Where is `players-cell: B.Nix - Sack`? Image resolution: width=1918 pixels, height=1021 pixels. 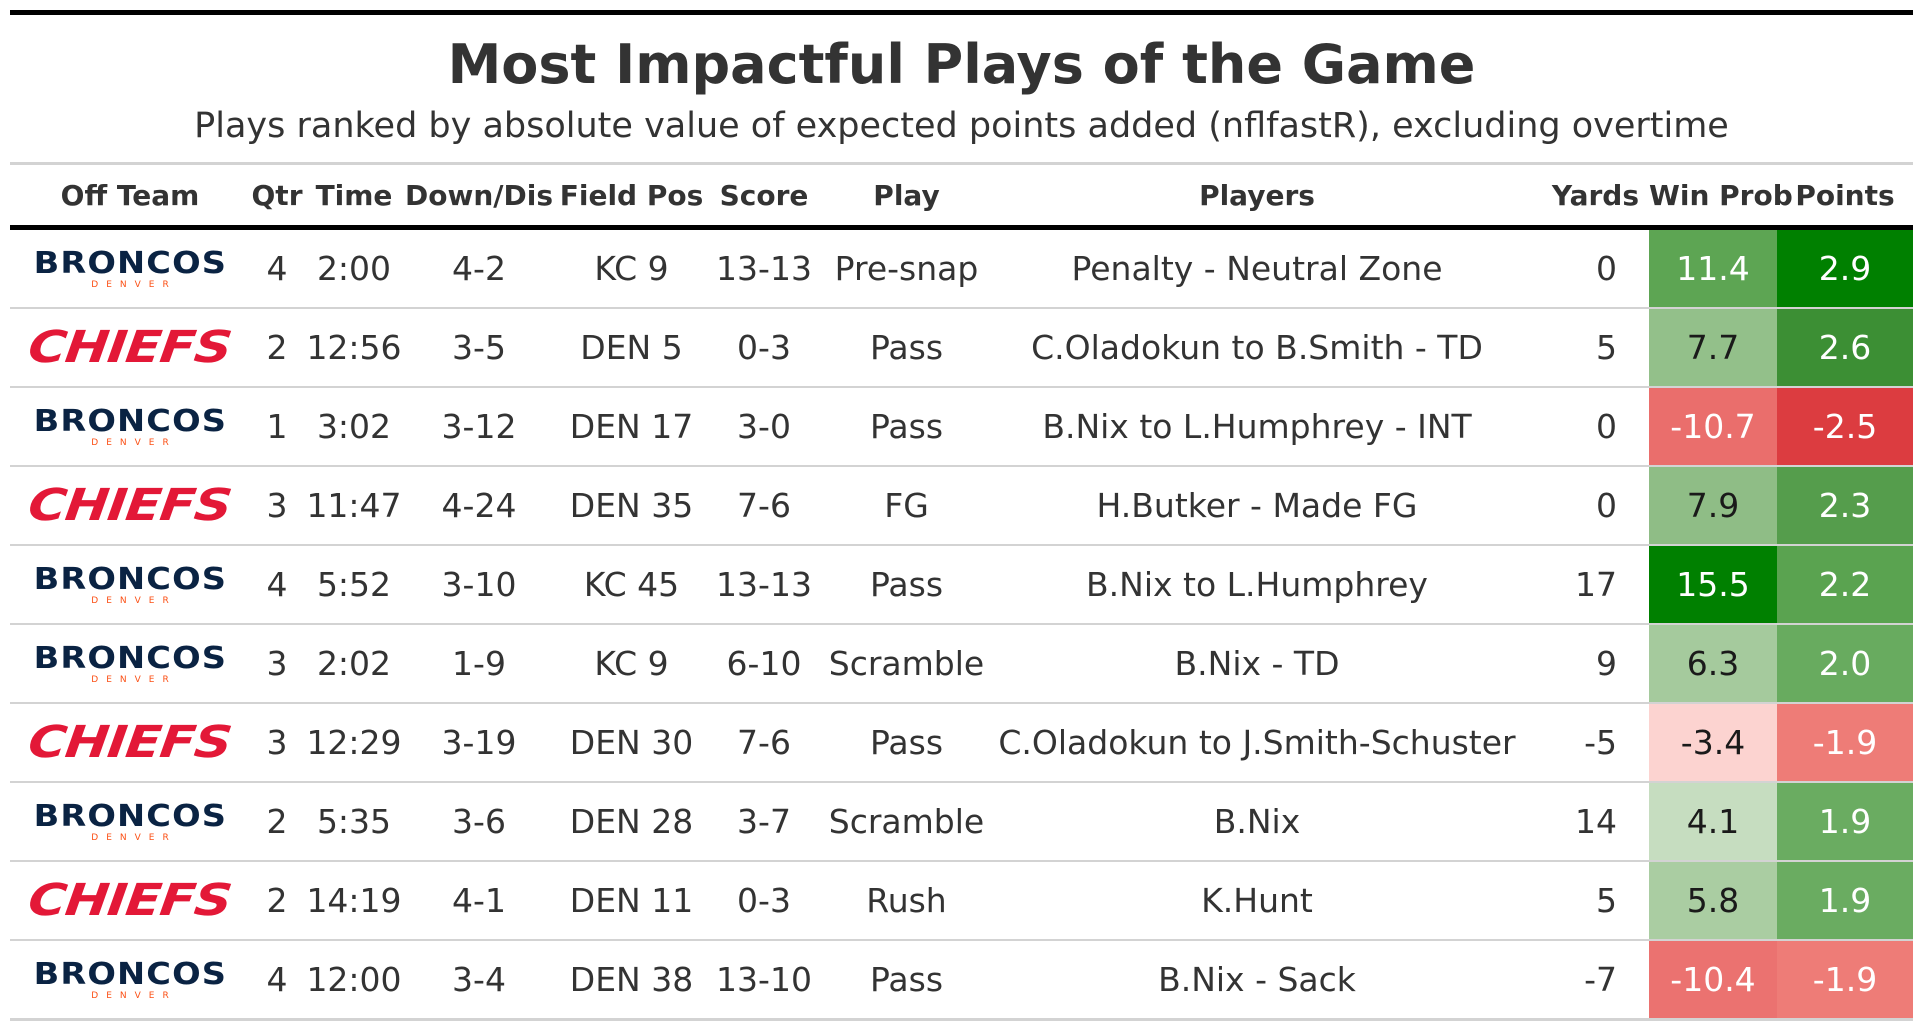
players-cell: B.Nix - Sack is located at coordinates (1257, 980).